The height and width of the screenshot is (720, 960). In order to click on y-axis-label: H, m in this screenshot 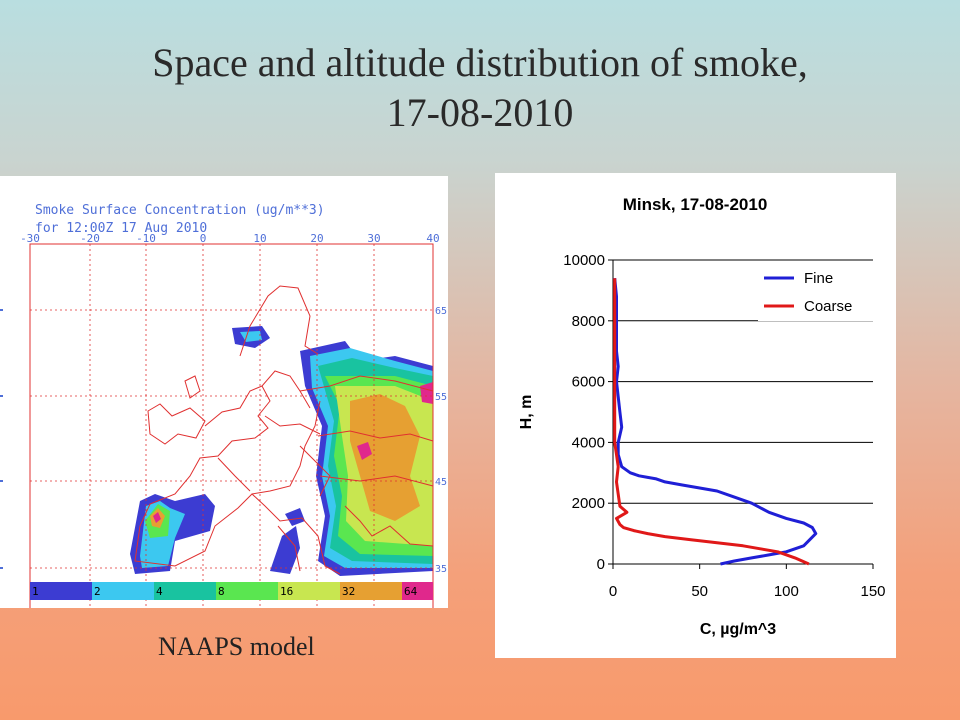, I will do `click(526, 412)`.